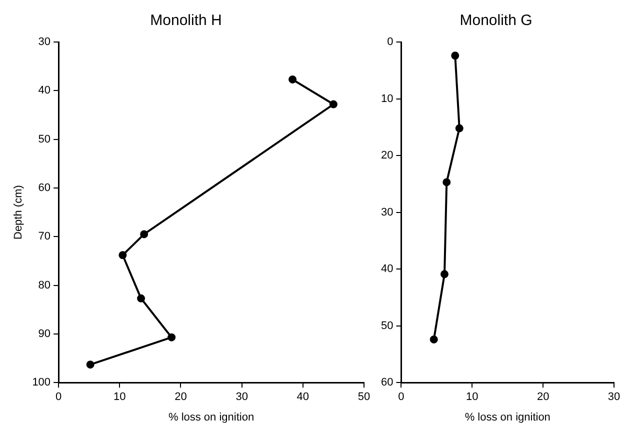  I want to click on y-tick-label: 80, so click(44, 285).